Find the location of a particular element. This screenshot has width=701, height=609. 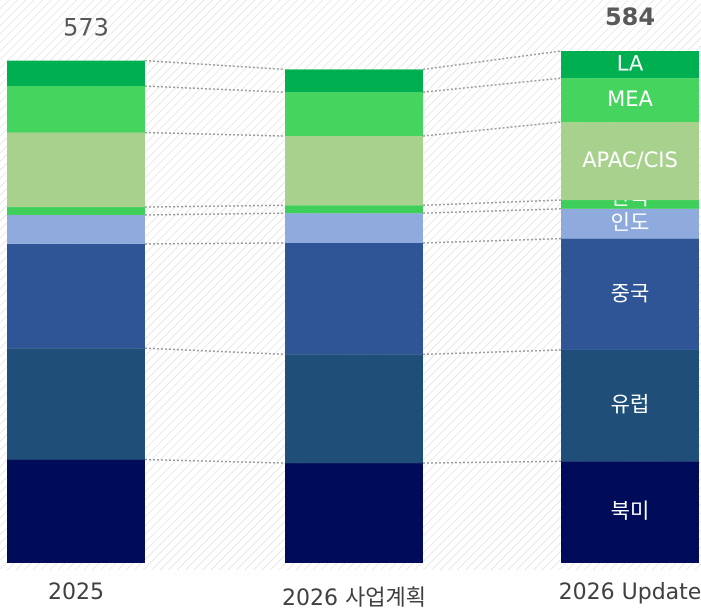

total-label: 584 is located at coordinates (630, 17).